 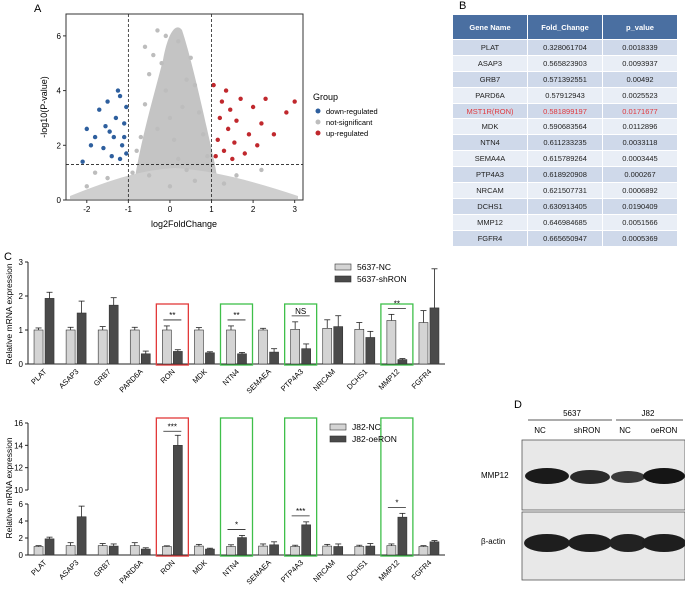 What do you see at coordinates (565, 159) in the screenshot?
I see `fold-change-cell: 0.615789264` at bounding box center [565, 159].